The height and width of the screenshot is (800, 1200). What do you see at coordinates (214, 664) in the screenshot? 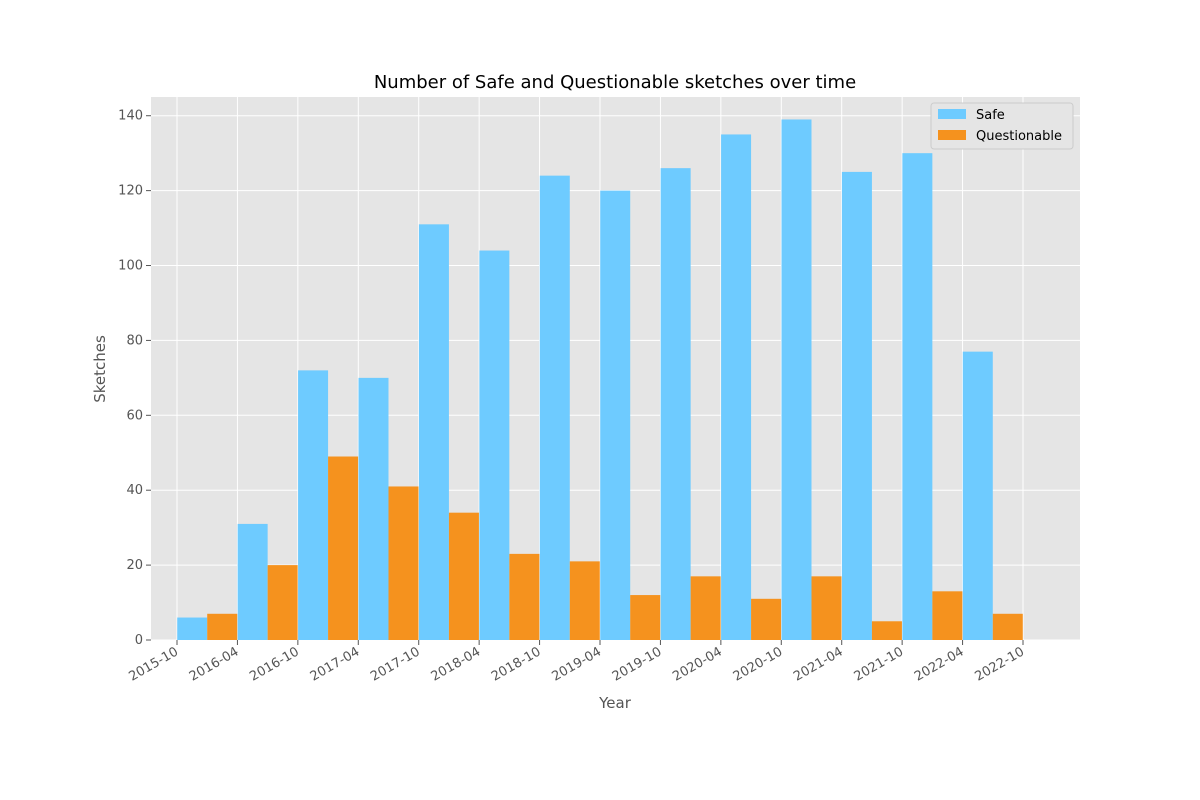
I see `x-tick-label: 2016-04` at bounding box center [214, 664].